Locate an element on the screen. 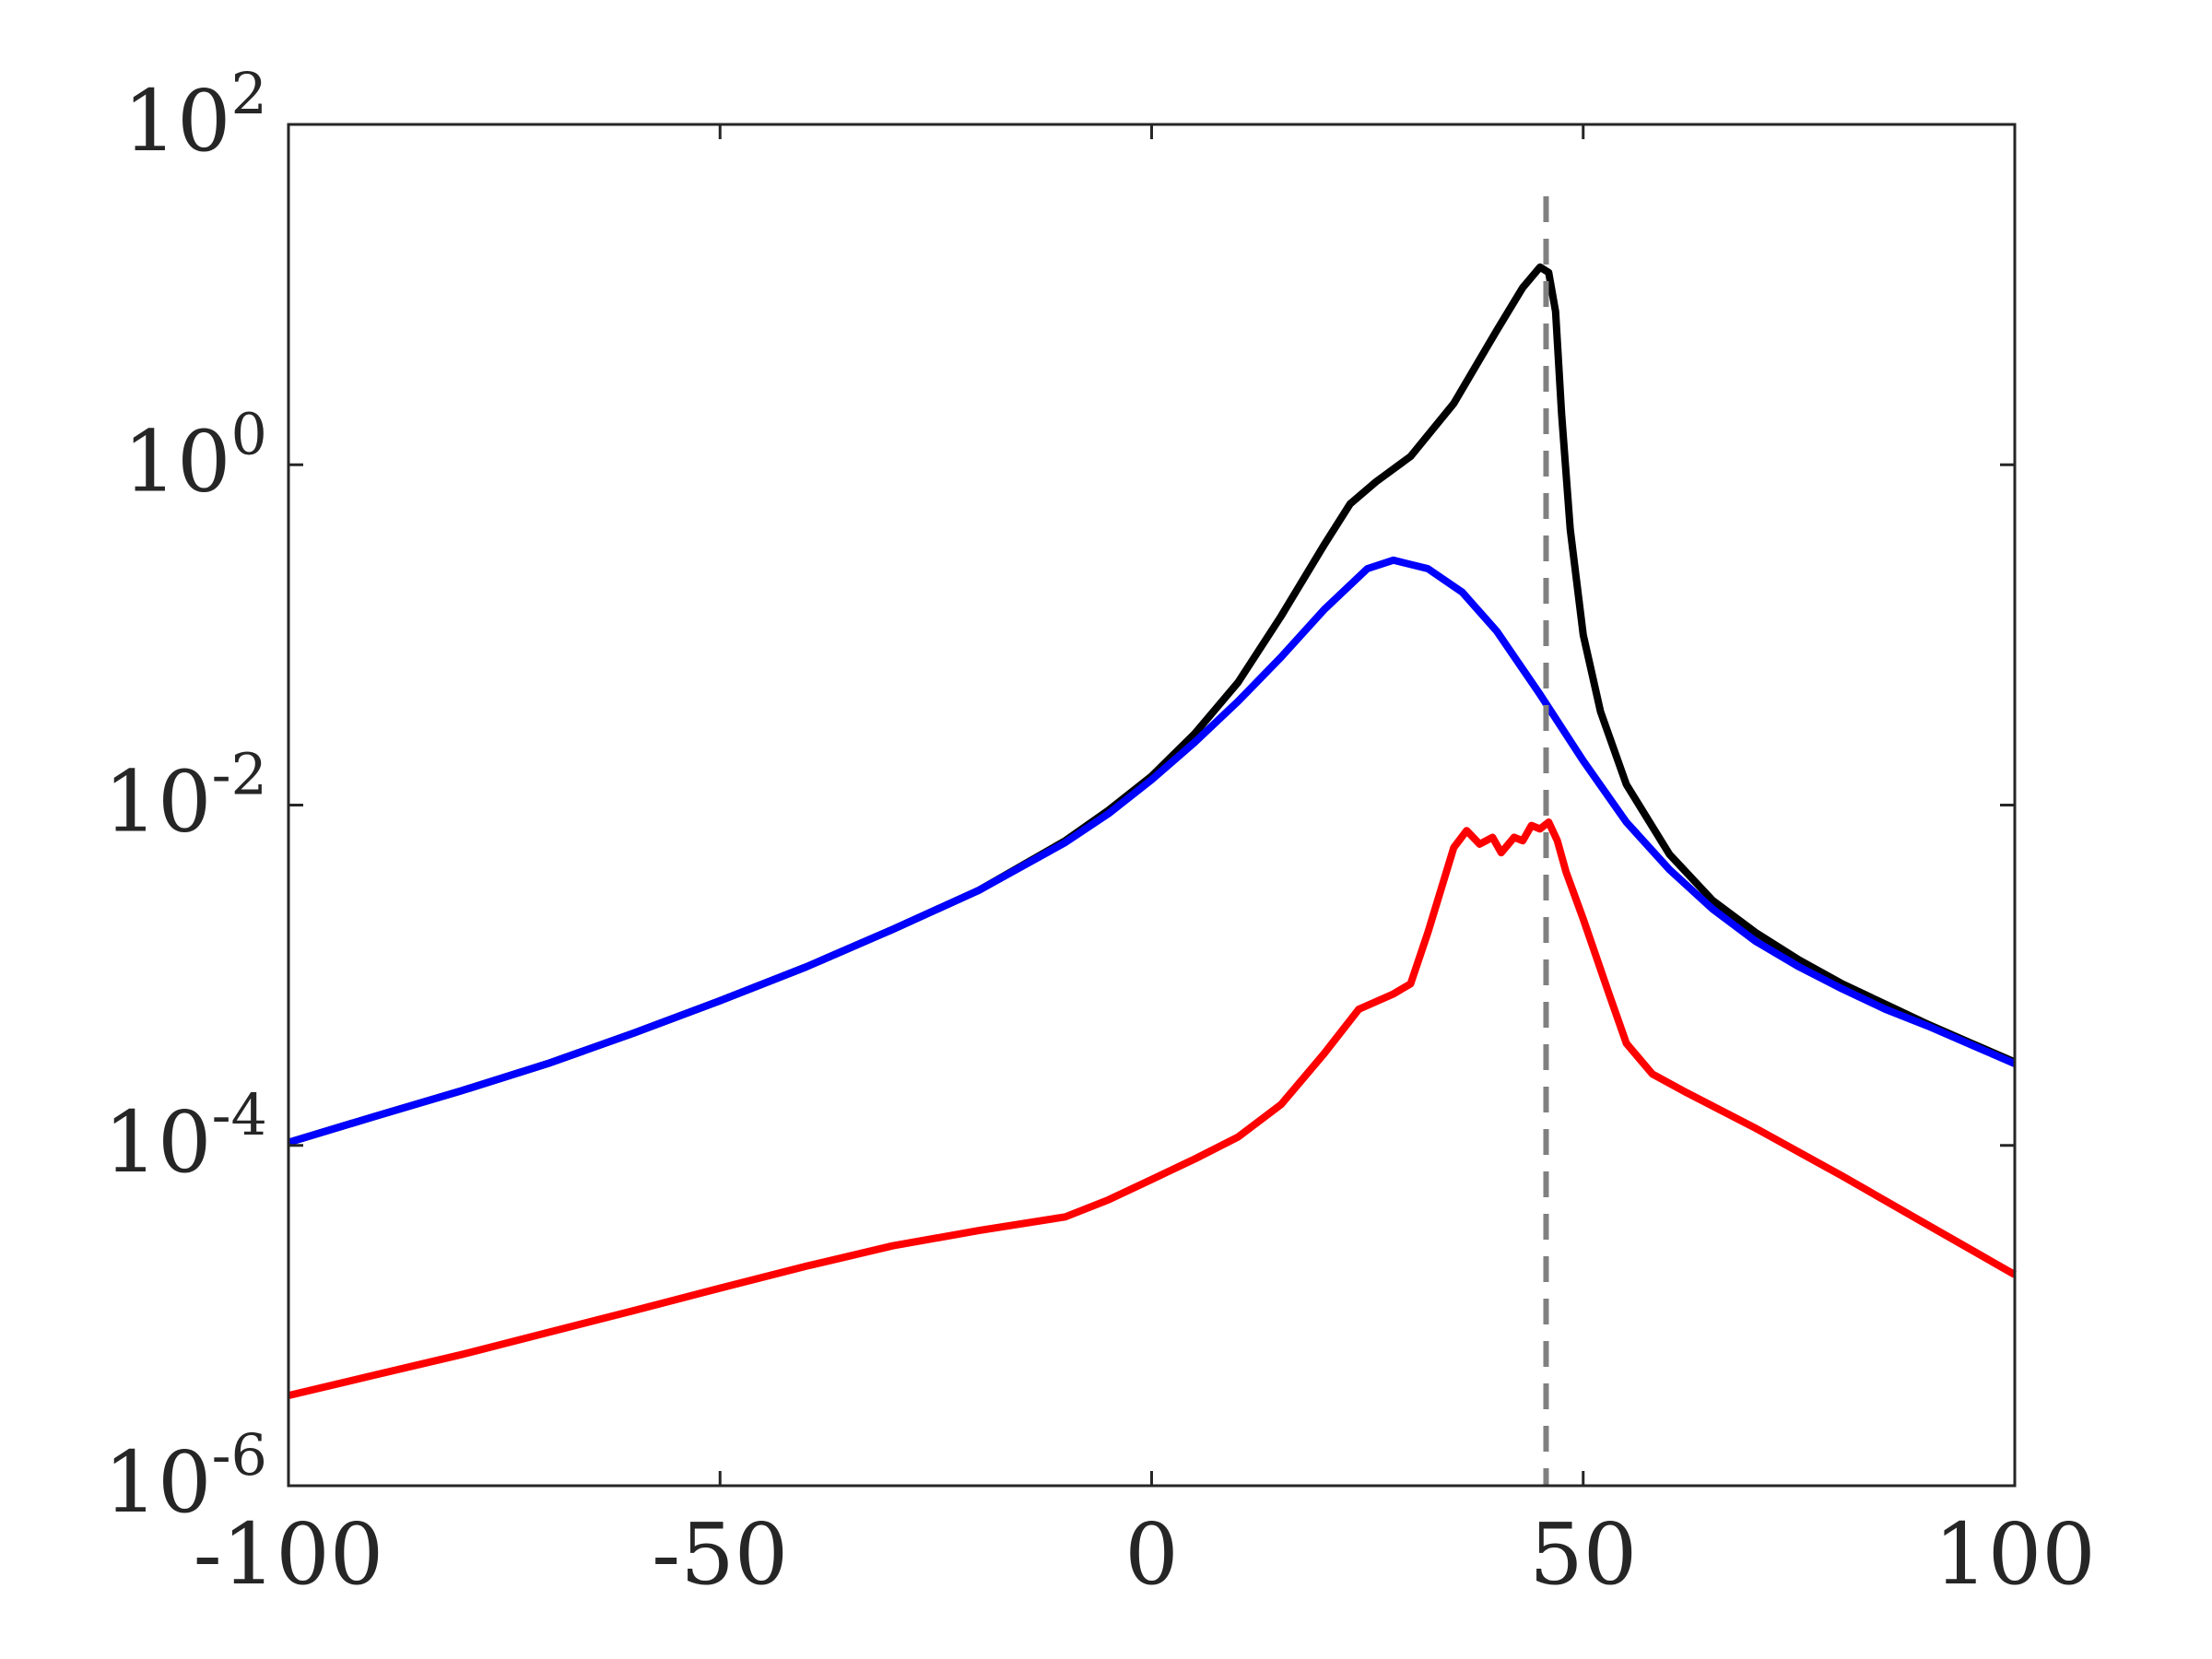 The width and height of the screenshot is (2212, 1659). y-tick-label: 10⁻² is located at coordinates (185, 796).